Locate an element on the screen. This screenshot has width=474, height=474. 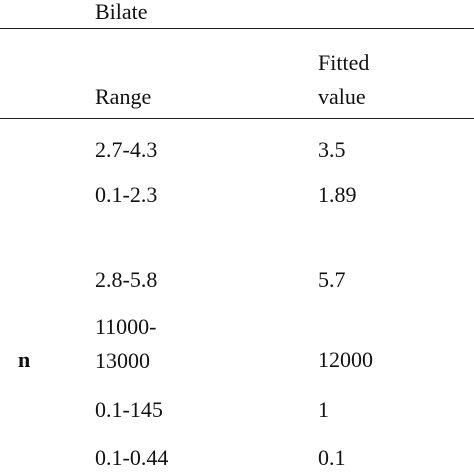
table-cell: 11000-13000 is located at coordinates (126, 343).